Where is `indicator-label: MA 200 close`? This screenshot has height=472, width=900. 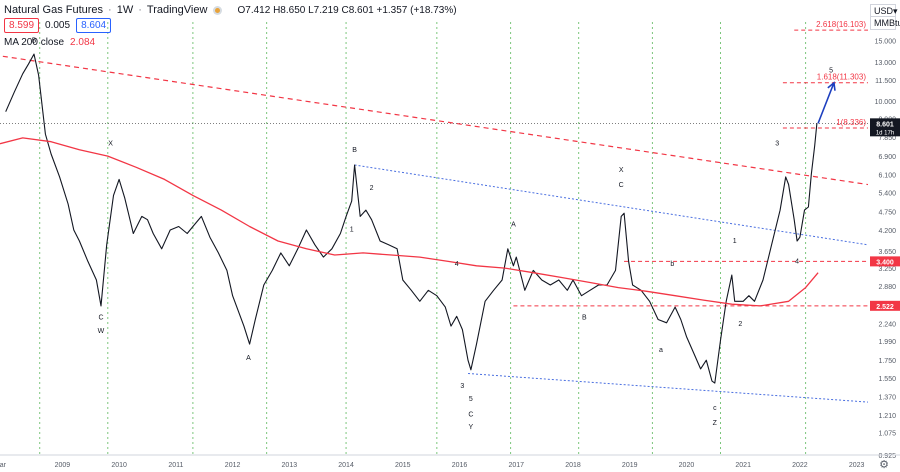 indicator-label: MA 200 close is located at coordinates (34, 42).